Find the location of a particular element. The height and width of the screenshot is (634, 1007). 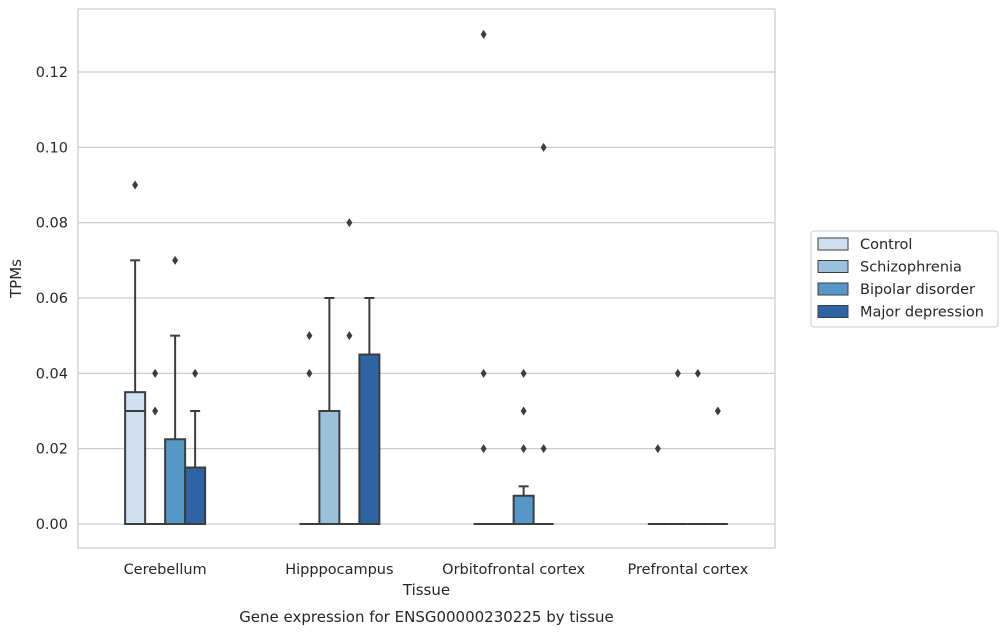

legend-label: Schizophrenia is located at coordinates (911, 268).